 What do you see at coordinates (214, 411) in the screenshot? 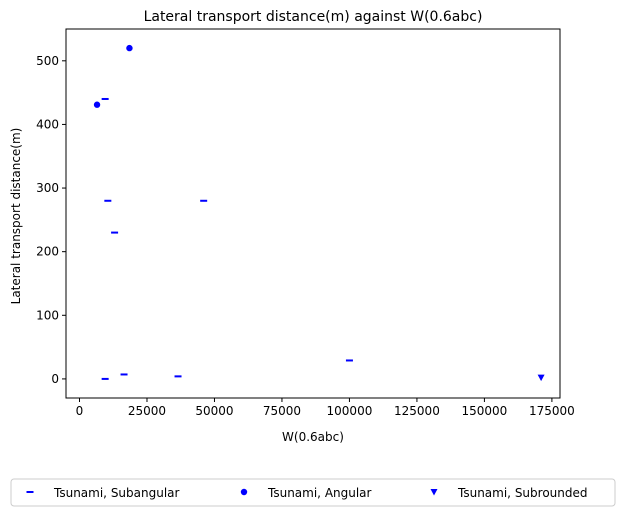
I see `x-tick-label: 50000` at bounding box center [214, 411].